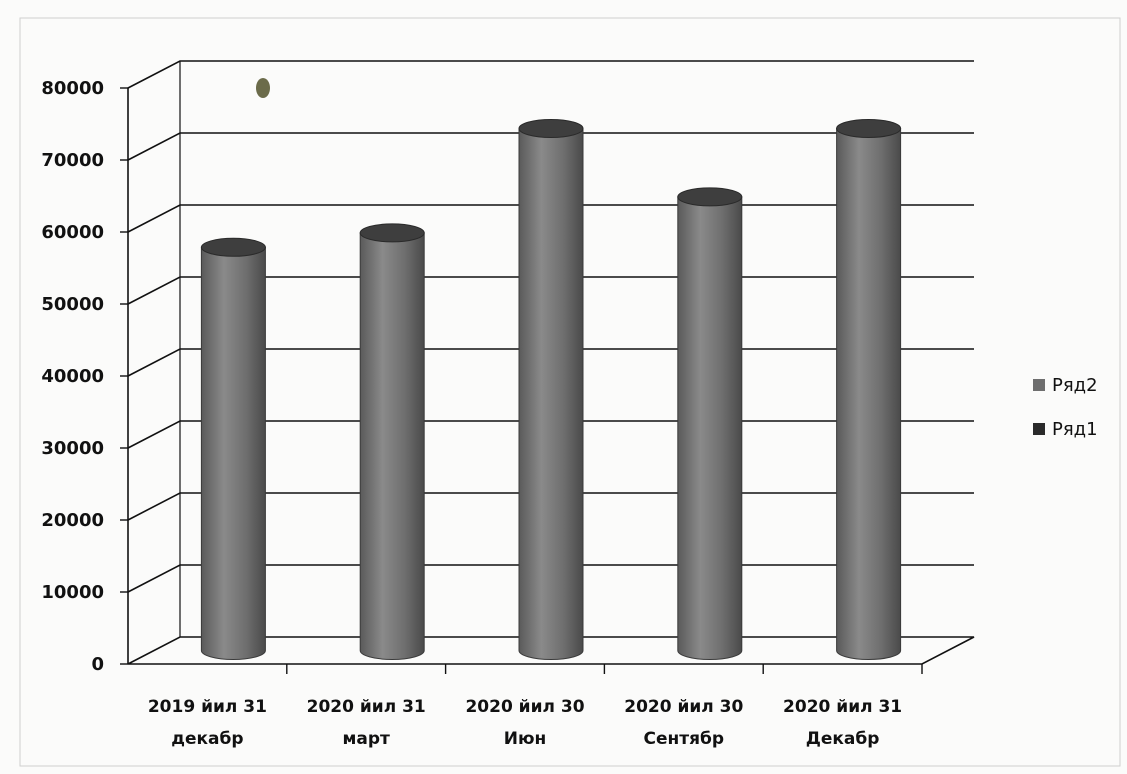 This screenshot has height=774, width=1127. What do you see at coordinates (1075, 385) in the screenshot?
I see `legend-label: Ряд2` at bounding box center [1075, 385].